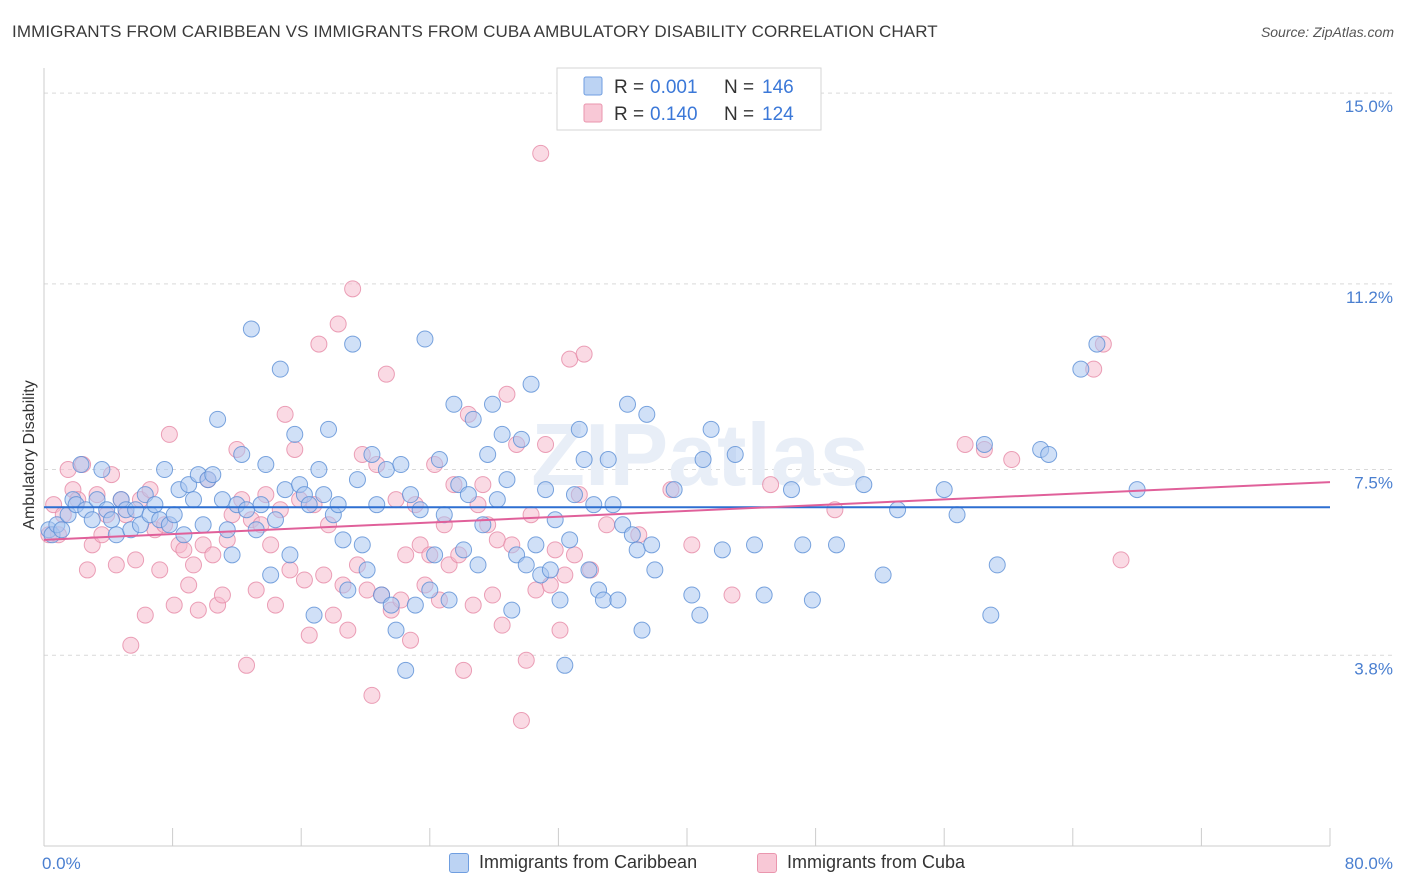 This screenshot has width=1406, height=892. Describe the element at coordinates (1373, 668) in the screenshot. I see `y-tick-label: 3.8%` at that location.